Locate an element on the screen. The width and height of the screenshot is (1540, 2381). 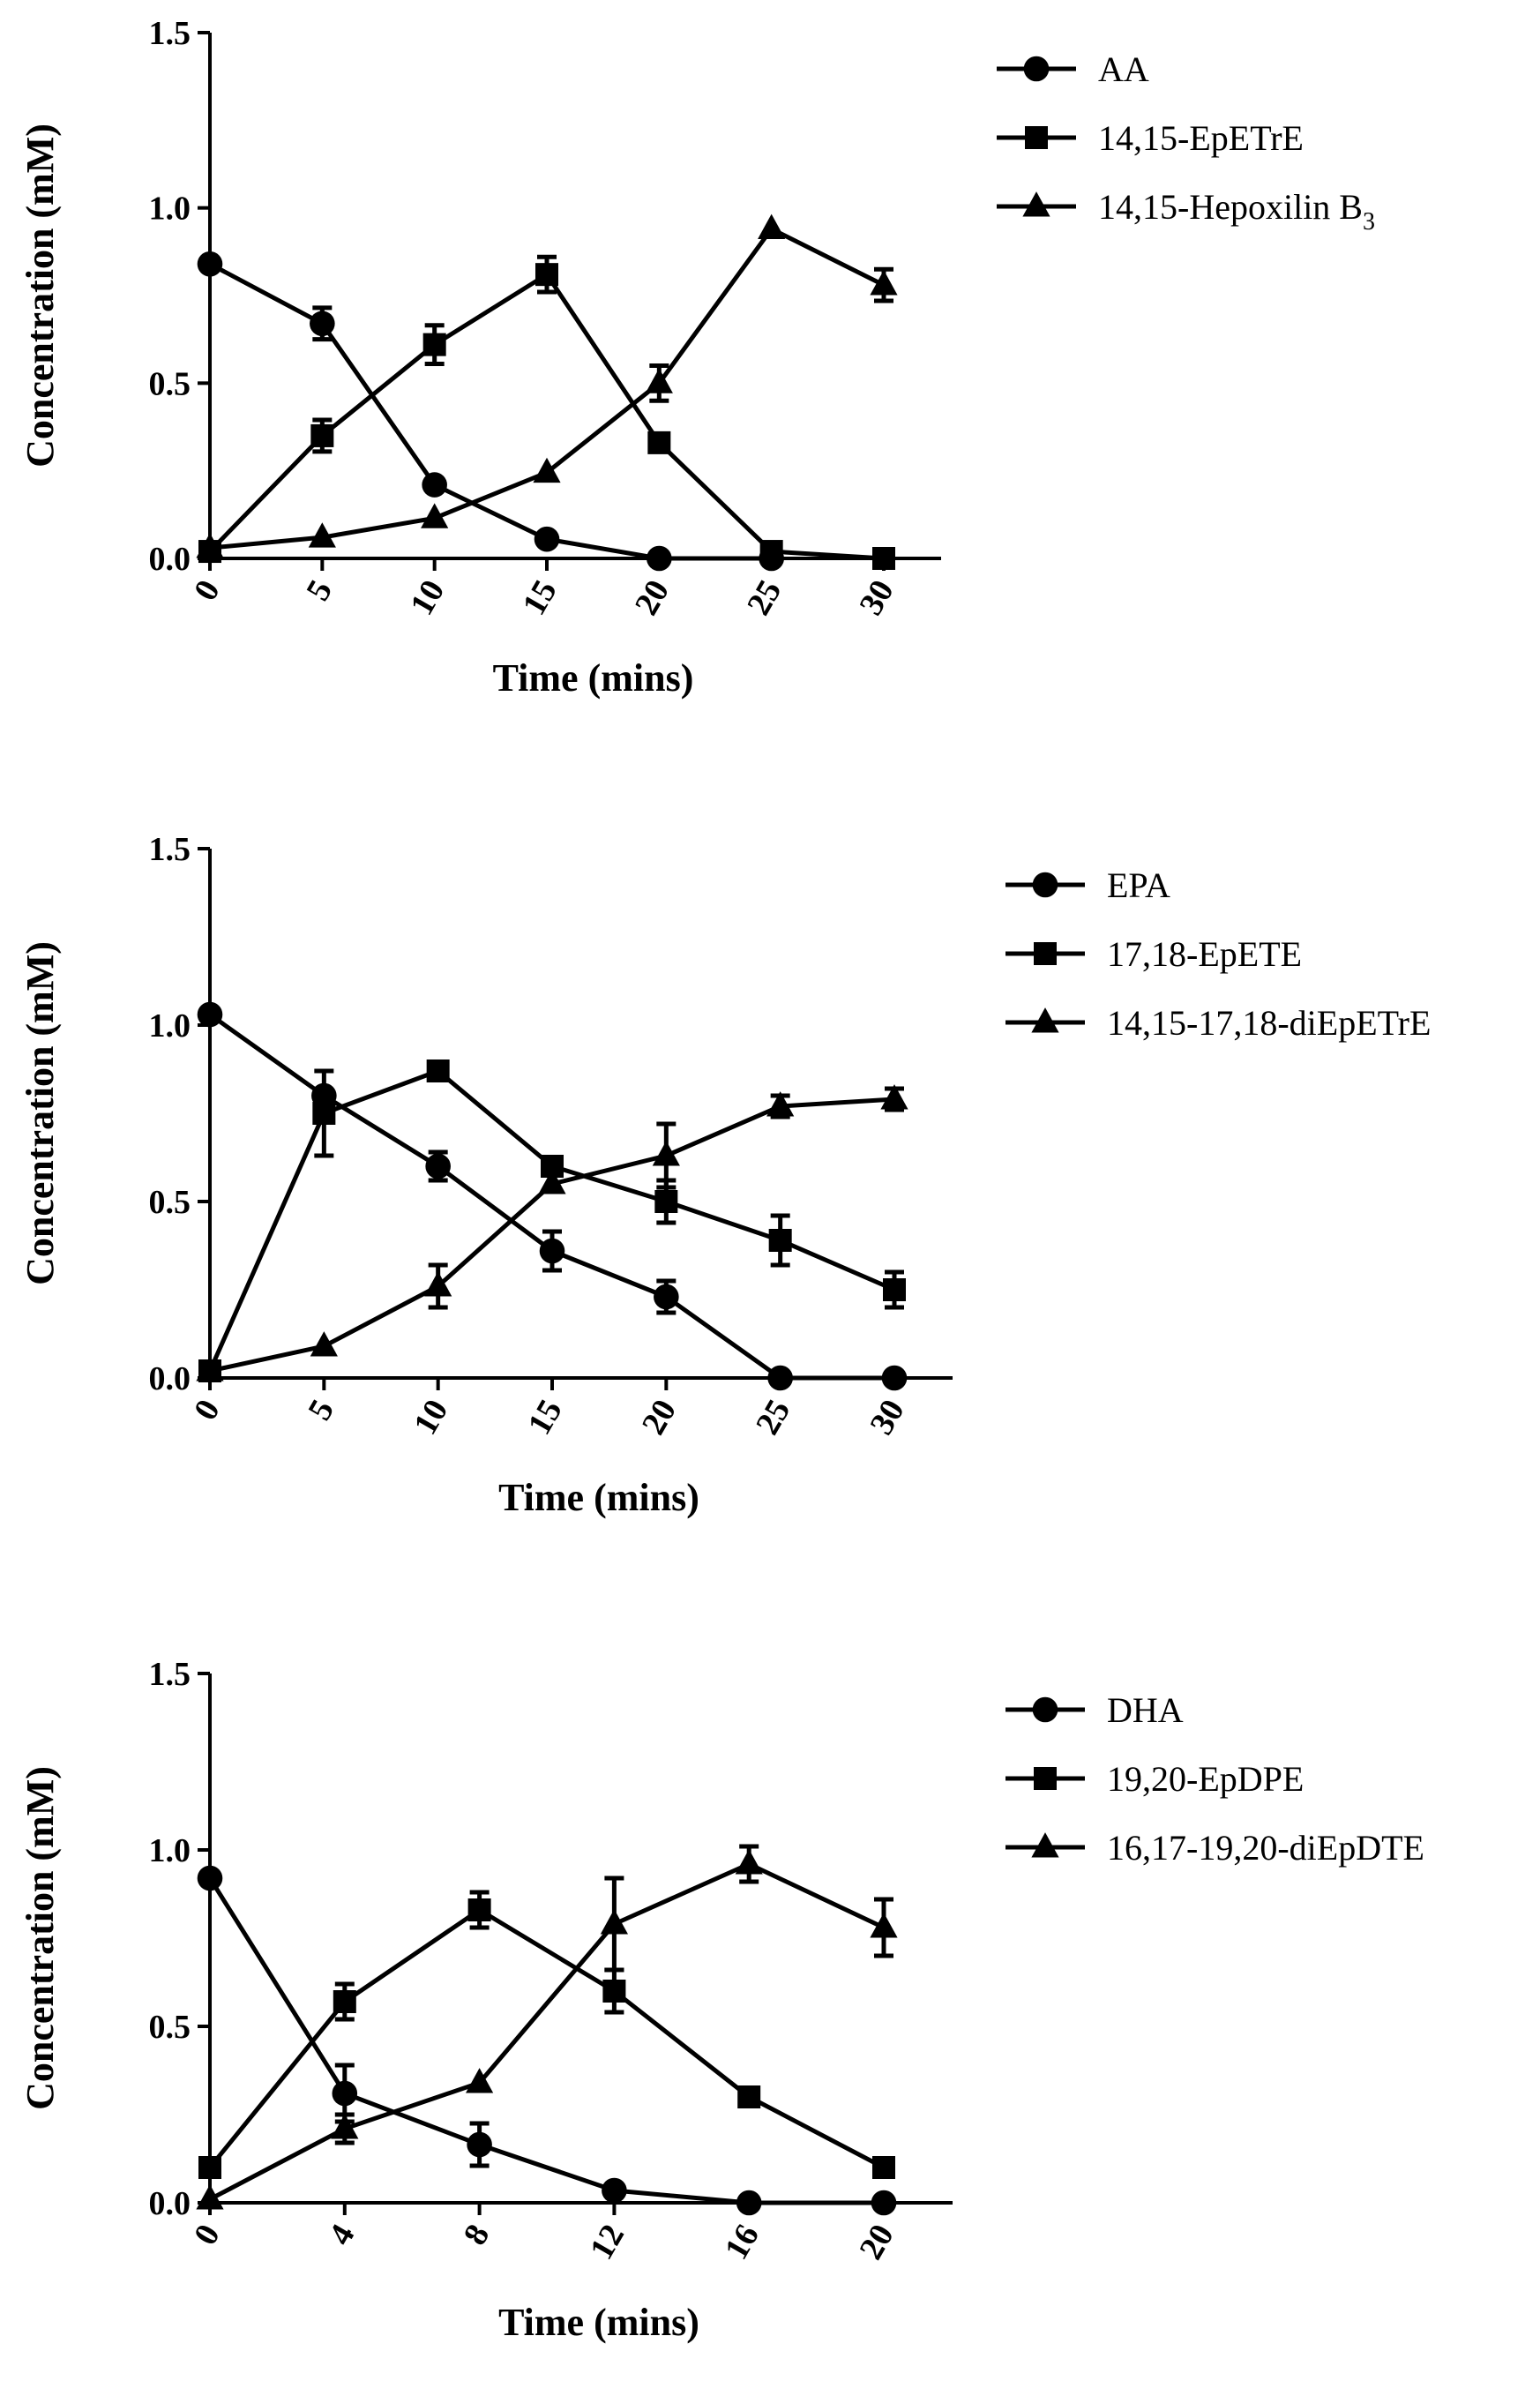
legend-label: 19,20-EpDPE is located at coordinates (1205, 1779).